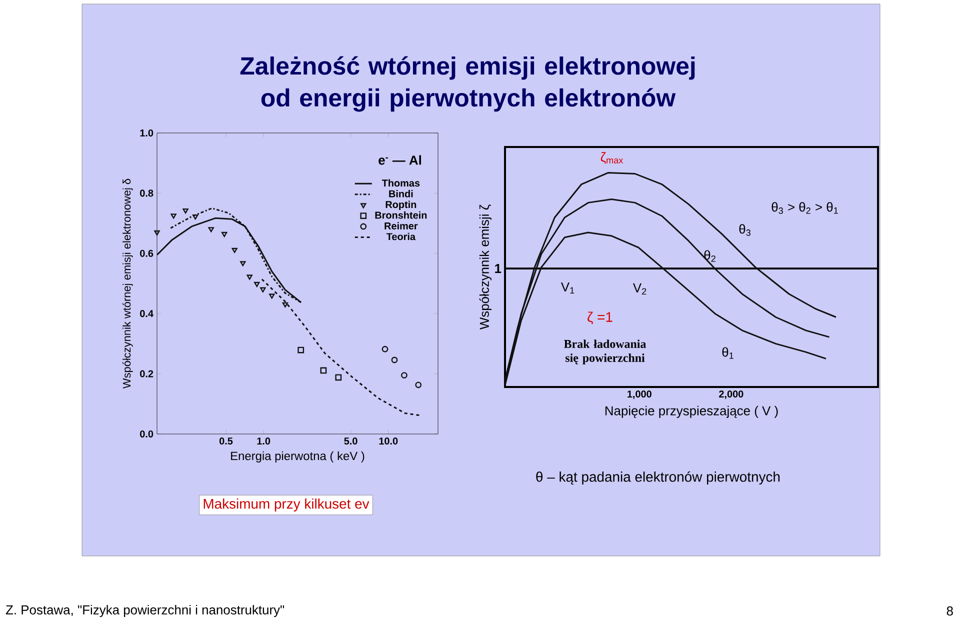 This screenshot has height=623, width=960. What do you see at coordinates (401, 194) in the screenshot?
I see `legend-label: Bindi` at bounding box center [401, 194].